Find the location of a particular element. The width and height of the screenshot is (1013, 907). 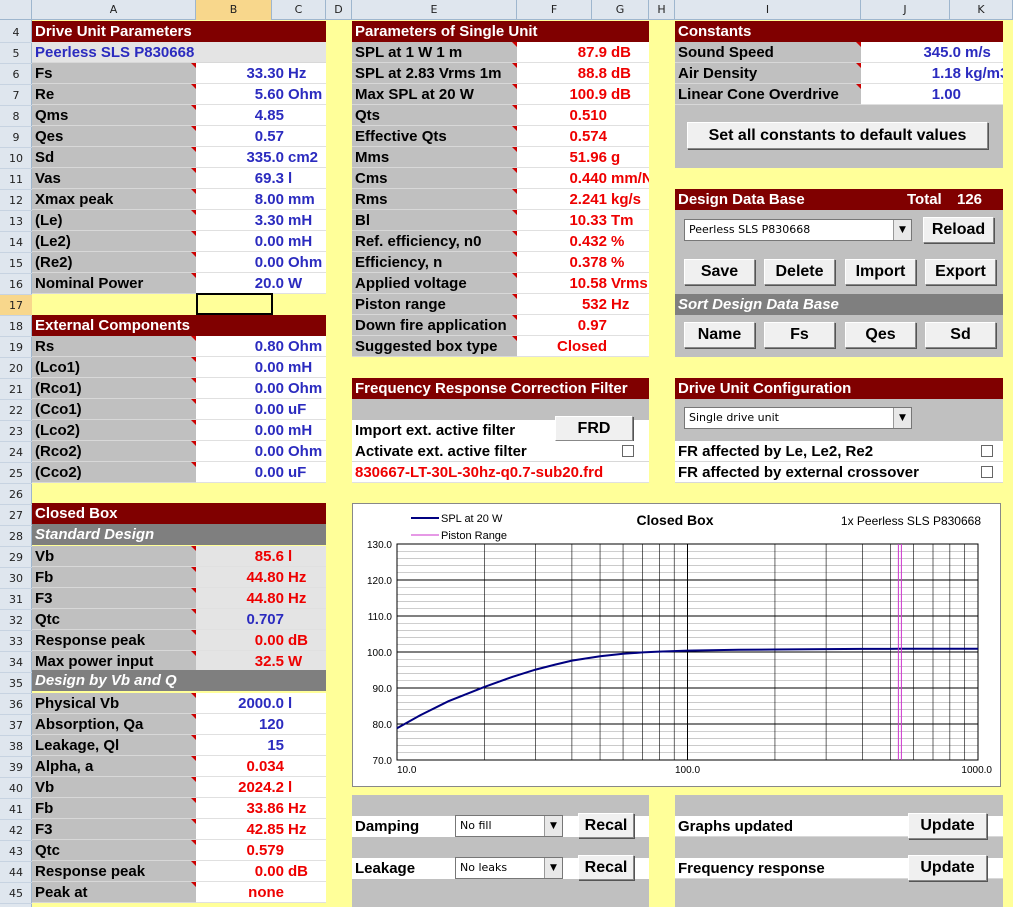

param-value-cell: 3.30 mH is located at coordinates (261, 220).